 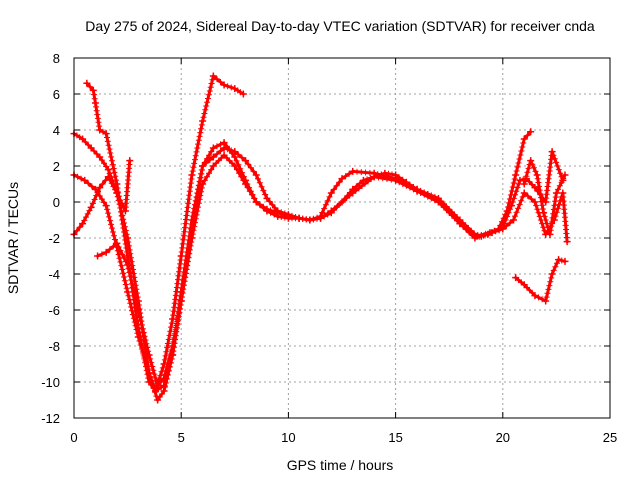 I want to click on x-axis-tick-labels: 0 5 10 15 20 25, so click(x=343, y=437).